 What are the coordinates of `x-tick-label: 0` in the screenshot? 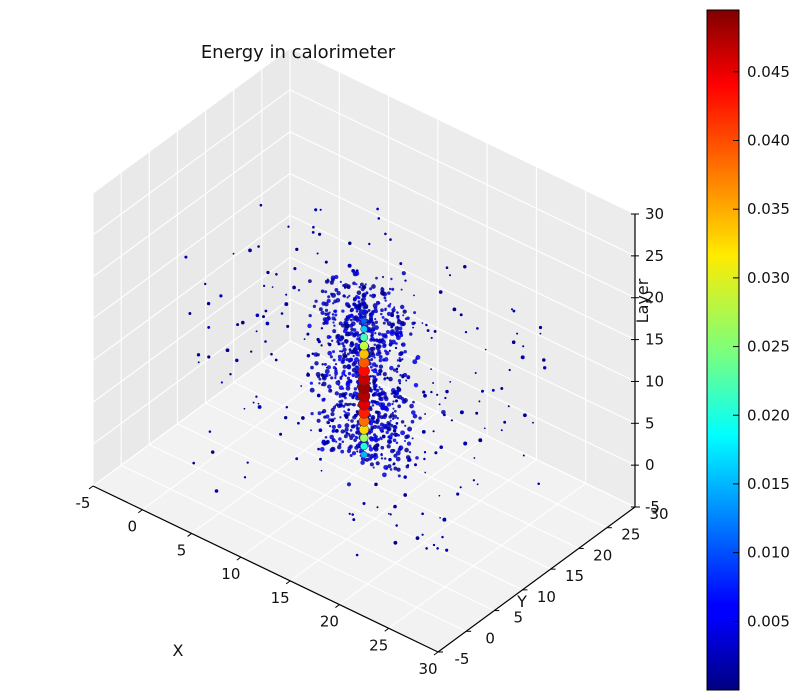 It's located at (133, 527).